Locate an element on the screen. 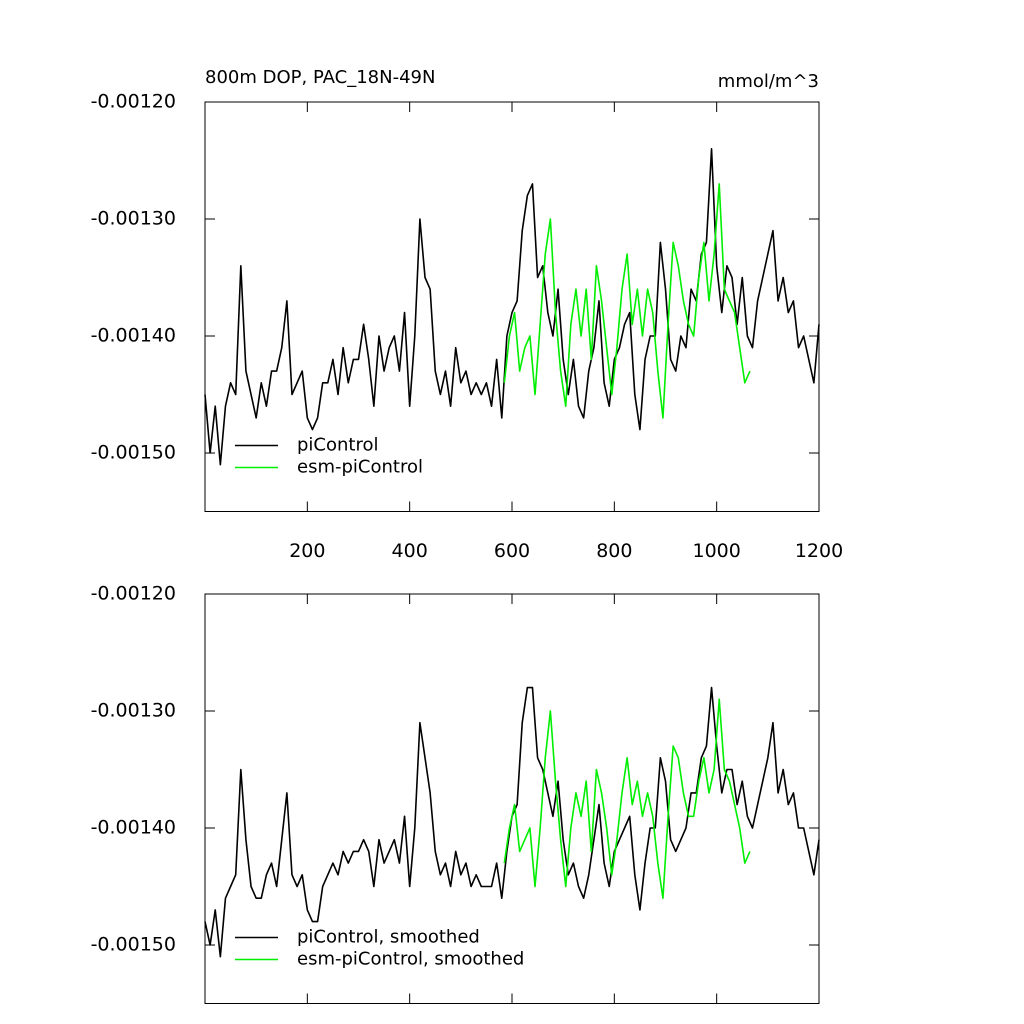 Image resolution: width=1024 pixels, height=1024 pixels. legend-label: esm-piControl is located at coordinates (360, 467).